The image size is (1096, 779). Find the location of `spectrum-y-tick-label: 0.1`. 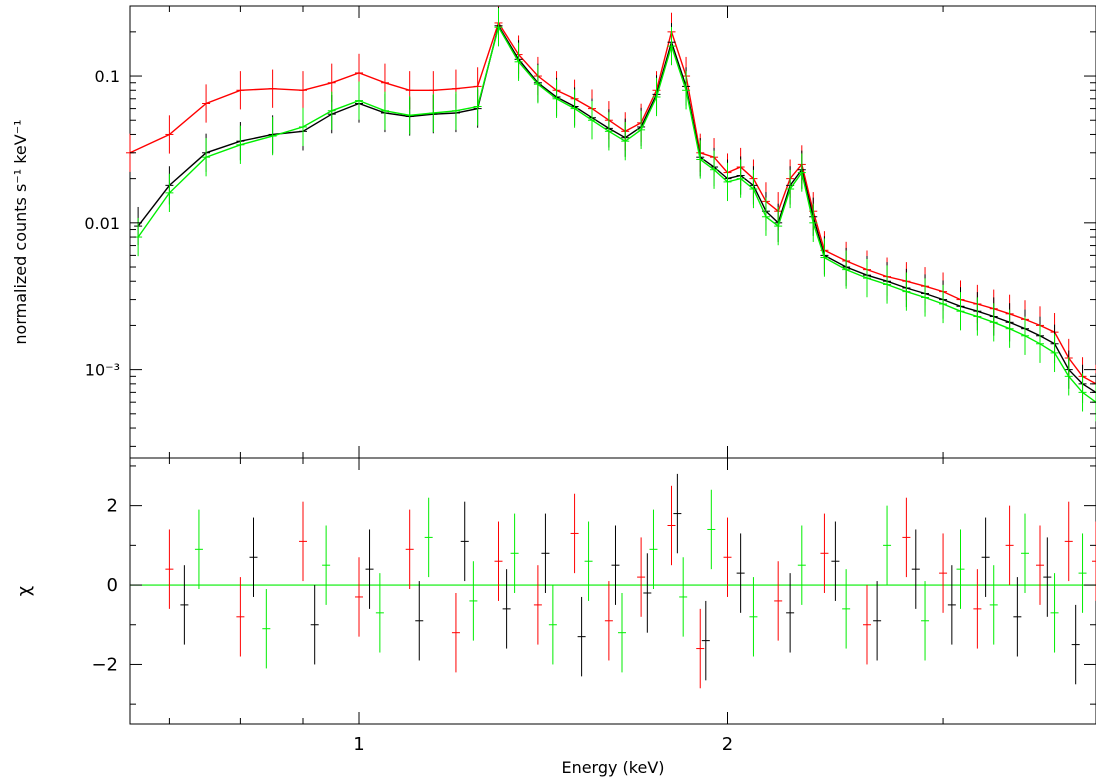

spectrum-y-tick-label: 0.1 is located at coordinates (107, 76).